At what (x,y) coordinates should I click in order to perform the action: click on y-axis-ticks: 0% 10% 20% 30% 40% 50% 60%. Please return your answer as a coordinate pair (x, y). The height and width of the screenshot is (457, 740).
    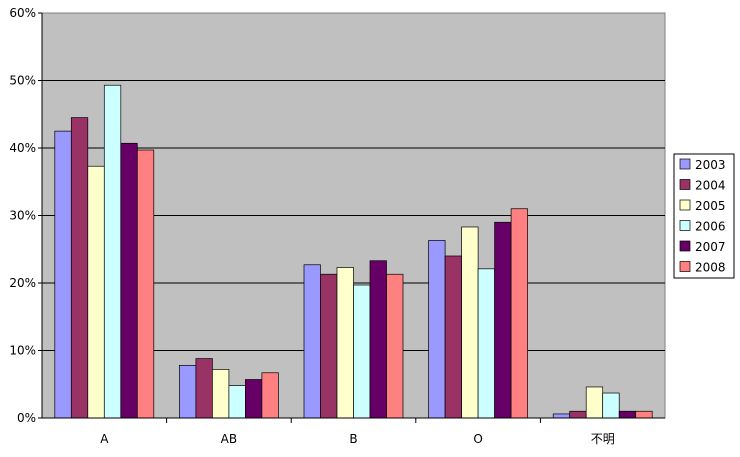
    Looking at the image, I should click on (25, 215).